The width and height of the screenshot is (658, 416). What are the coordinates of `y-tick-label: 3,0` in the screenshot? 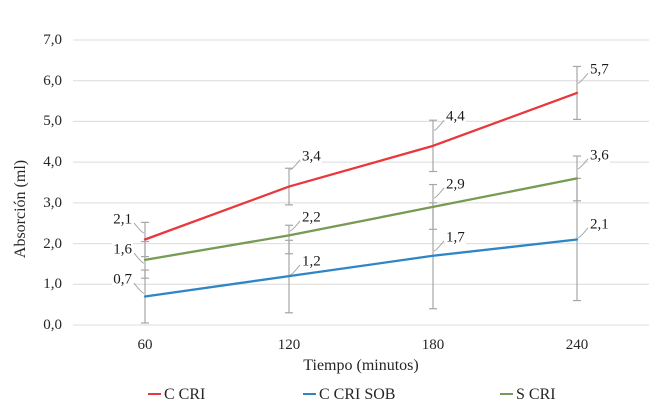 It's located at (52, 202).